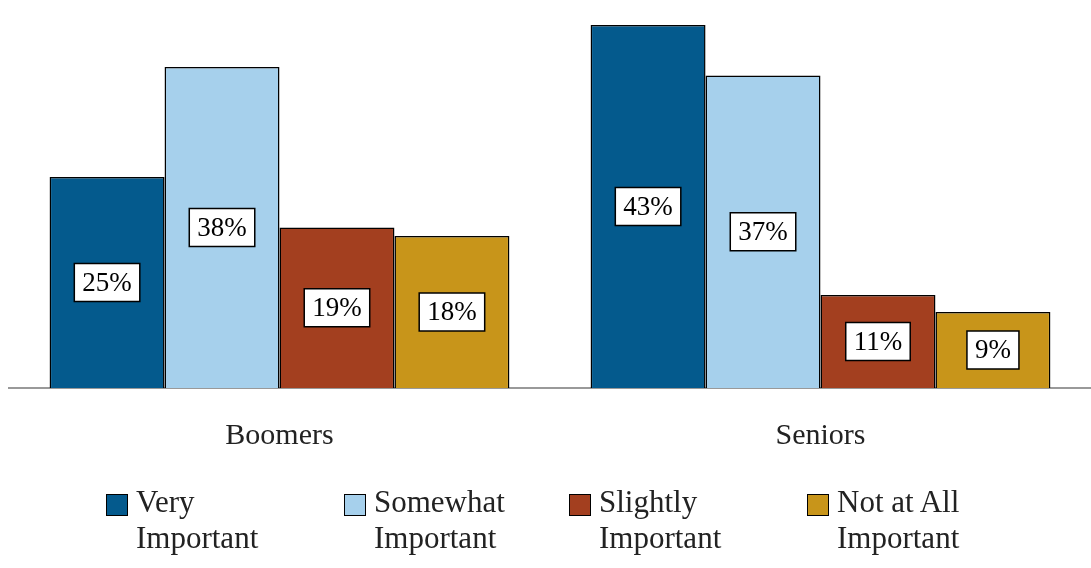 This screenshot has height=568, width=1091. Describe the element at coordinates (661, 520) in the screenshot. I see `legend-label: Slightly Important` at that location.